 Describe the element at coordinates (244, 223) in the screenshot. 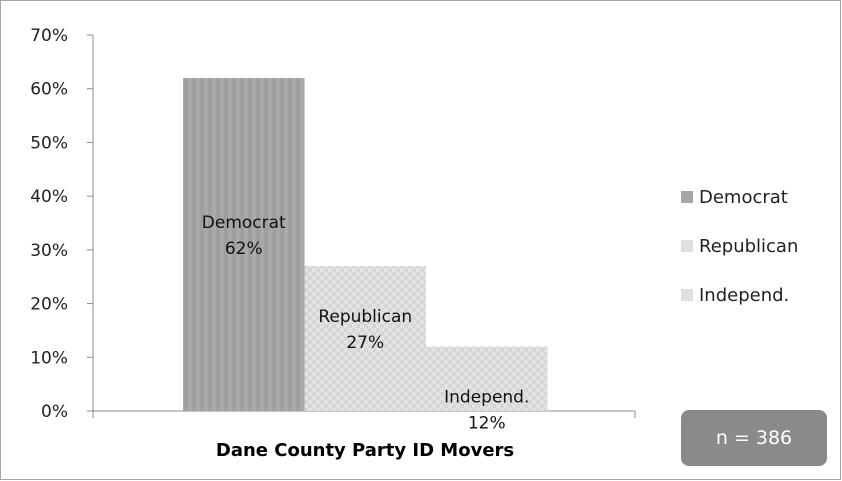

I see `bar-category-label: Democrat` at that location.